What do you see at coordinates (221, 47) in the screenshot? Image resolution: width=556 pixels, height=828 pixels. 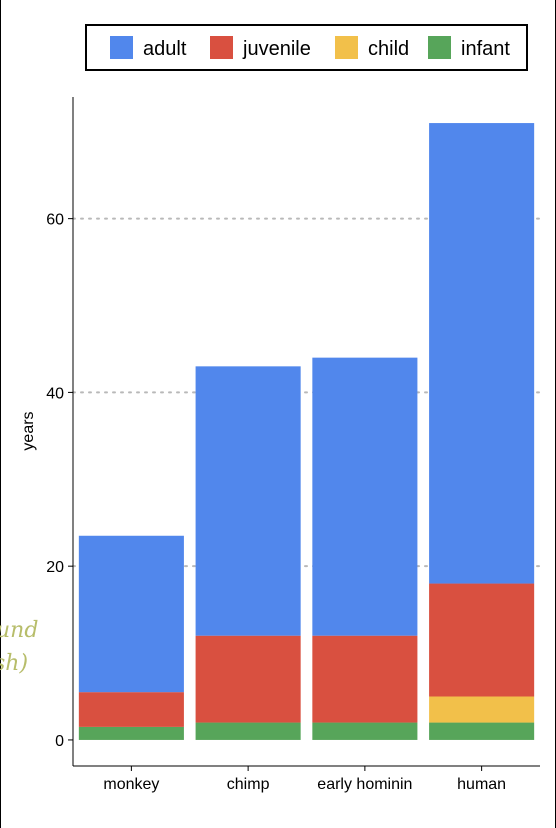 I see `legend-swatch-juvenile` at bounding box center [221, 47].